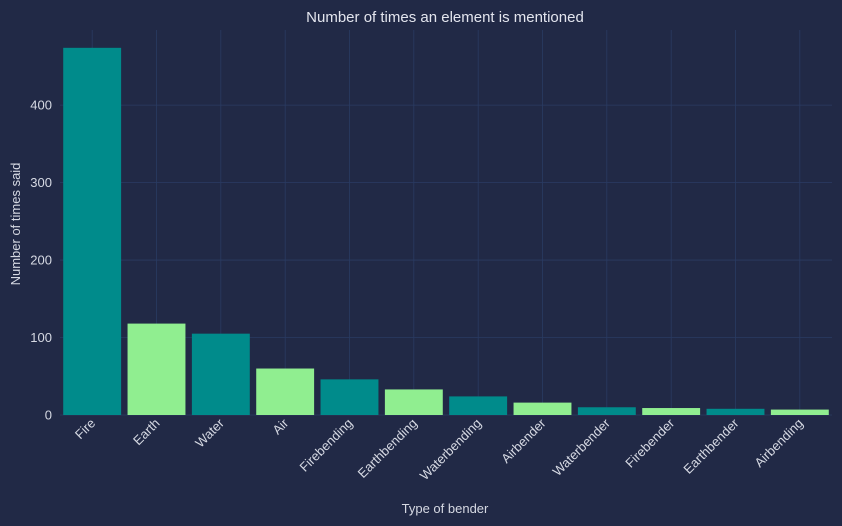 This screenshot has width=842, height=526. Describe the element at coordinates (387, 448) in the screenshot. I see `x-tick-label: Earthbending` at that location.